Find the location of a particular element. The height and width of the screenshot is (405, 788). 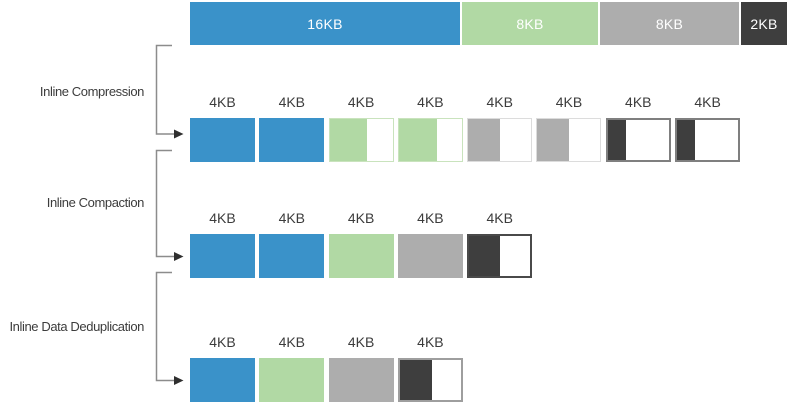

compression-arrowhead-icon is located at coordinates (179, 134).